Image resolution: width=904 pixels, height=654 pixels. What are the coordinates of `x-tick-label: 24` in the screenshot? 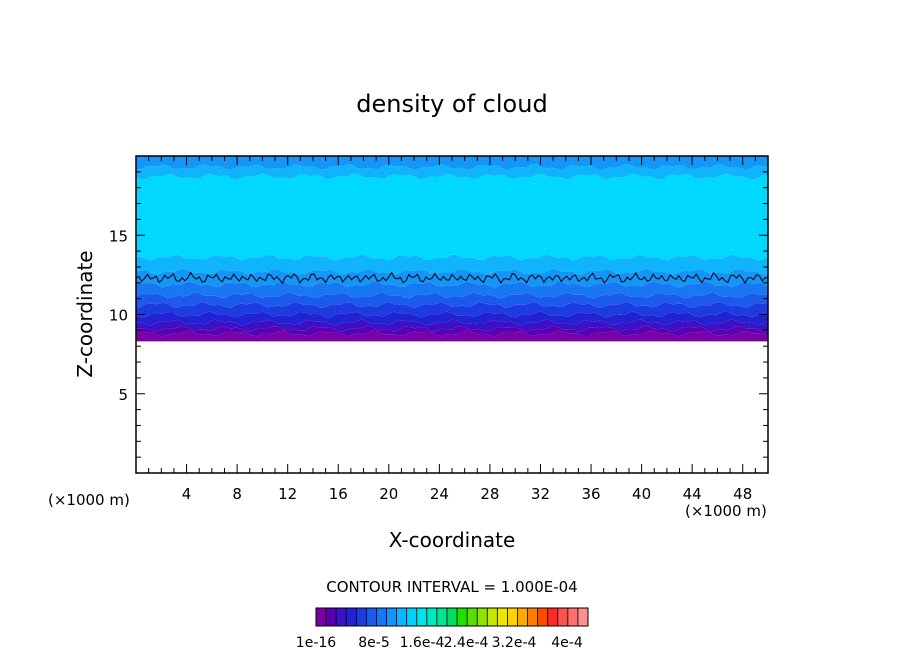 It's located at (439, 494).